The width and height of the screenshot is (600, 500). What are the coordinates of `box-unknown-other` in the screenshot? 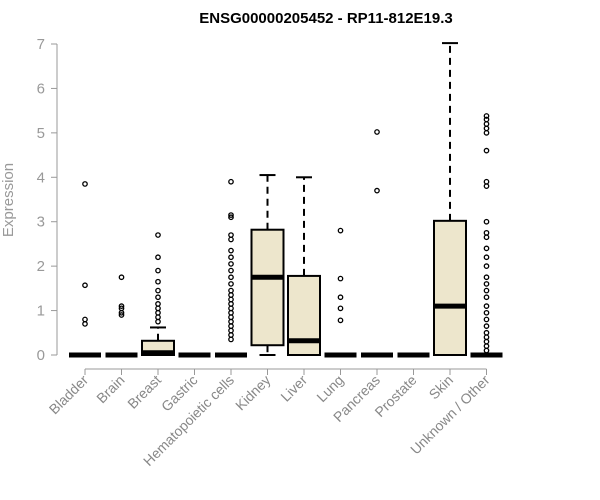 It's located at (486, 235).